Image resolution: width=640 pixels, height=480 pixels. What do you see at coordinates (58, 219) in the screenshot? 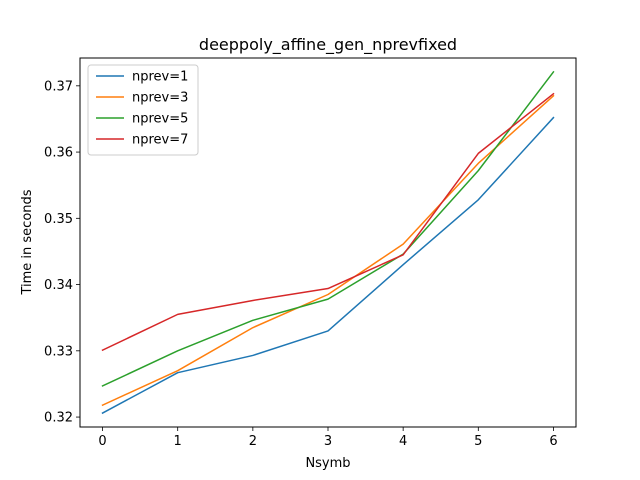
I see `y-tick-label: 0.35` at bounding box center [58, 219].